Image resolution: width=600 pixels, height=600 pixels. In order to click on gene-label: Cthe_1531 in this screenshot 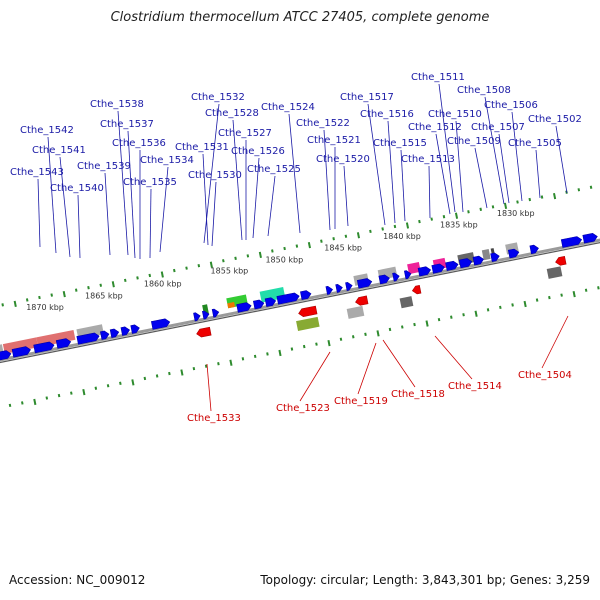, I will do `click(202, 147)`.